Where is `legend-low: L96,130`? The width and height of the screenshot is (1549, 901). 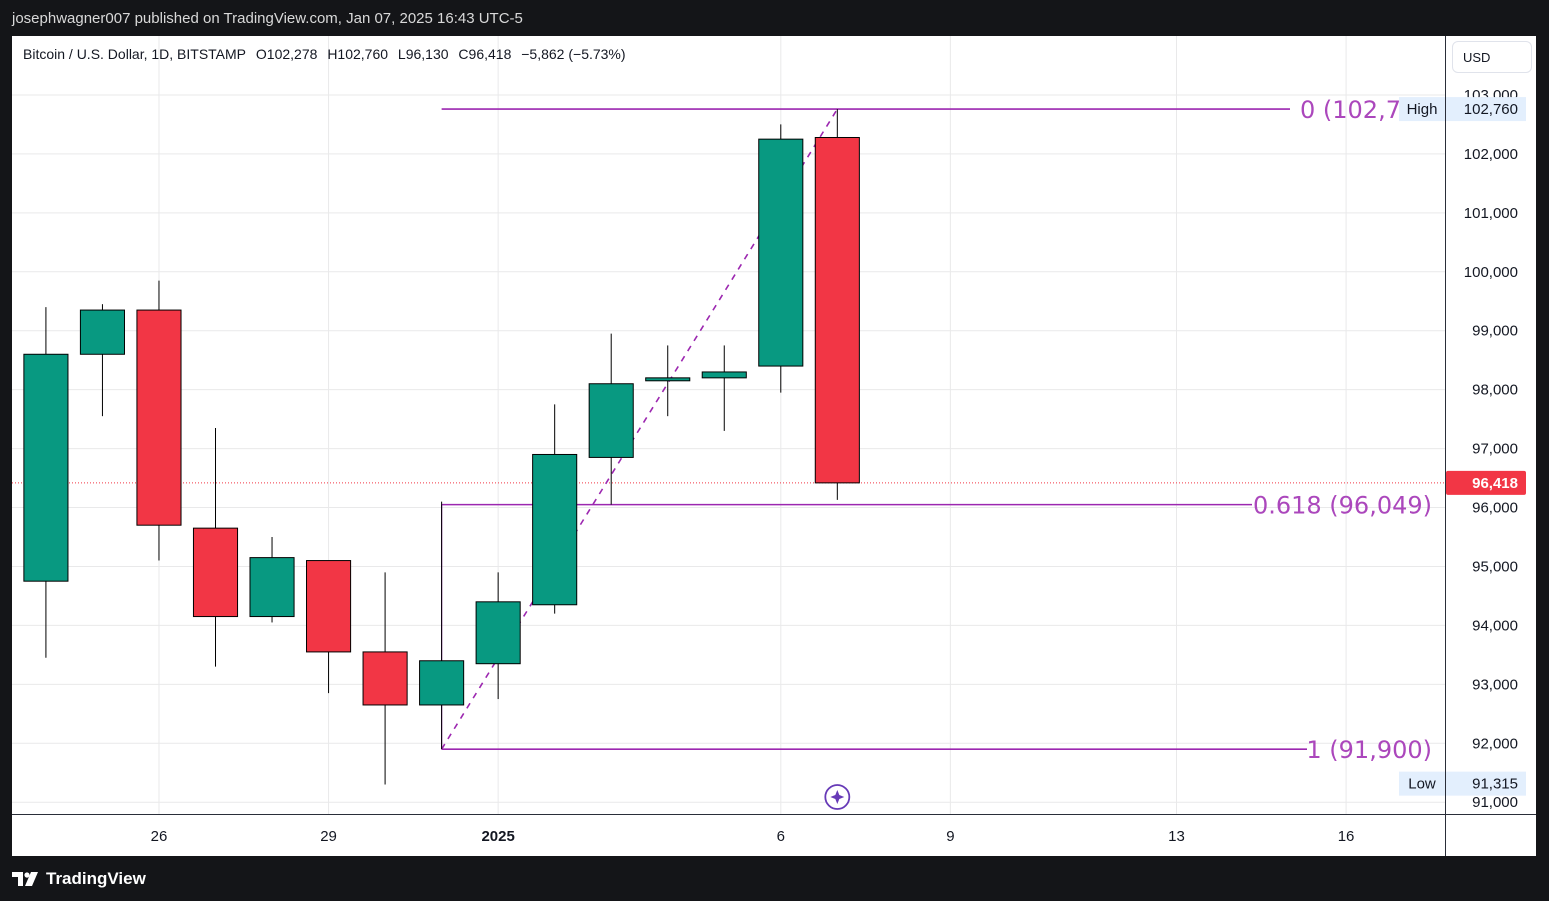 legend-low: L96,130 is located at coordinates (423, 54).